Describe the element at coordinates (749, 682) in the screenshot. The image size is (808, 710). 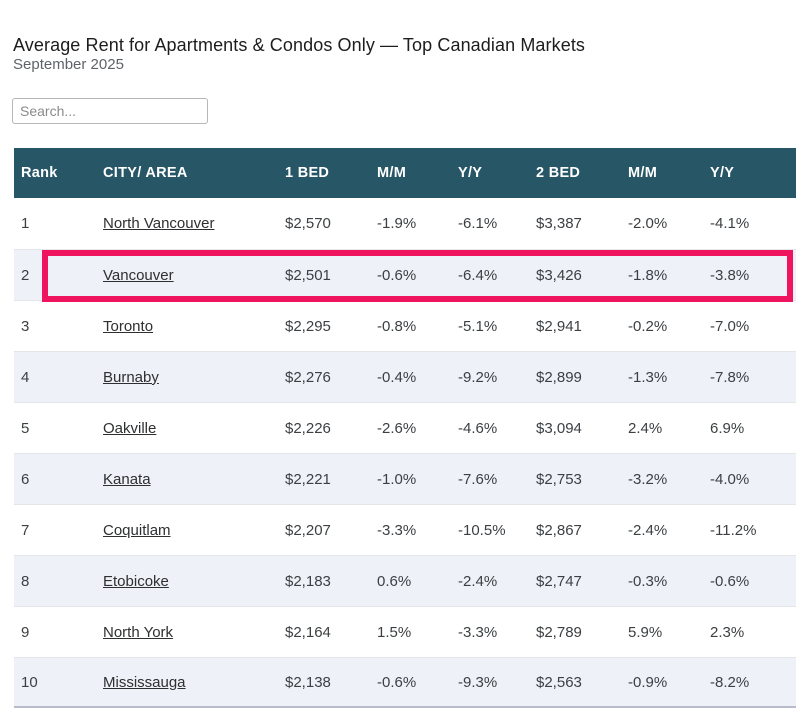
I see `two-bed-yy-cell: -8.2%` at that location.